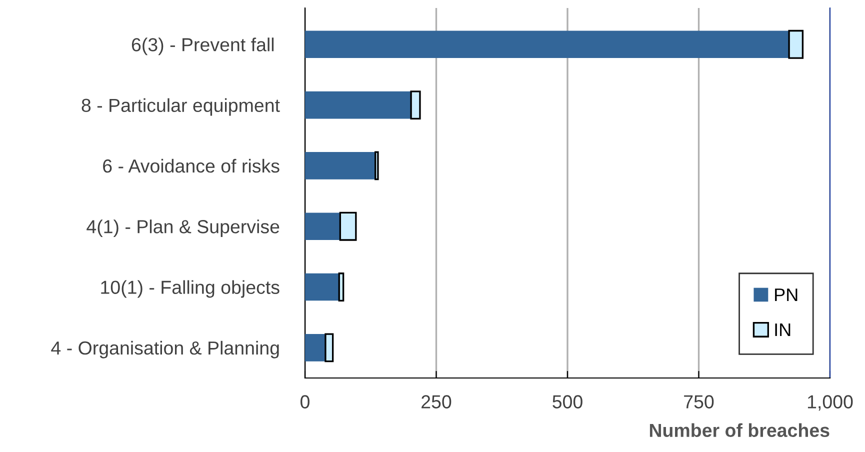 The image size is (865, 452). What do you see at coordinates (567, 401) in the screenshot?
I see `x-tick-label: 500` at bounding box center [567, 401].